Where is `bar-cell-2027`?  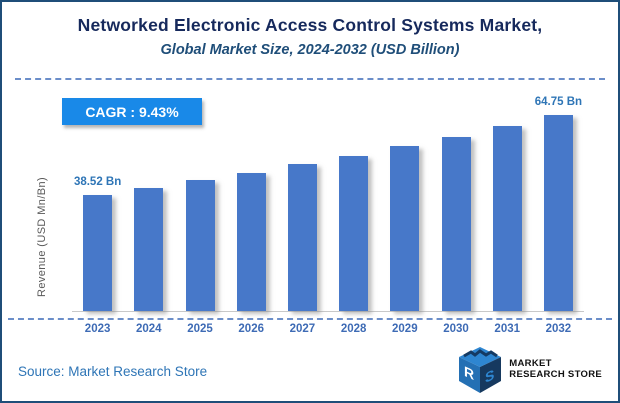 bar-cell-2027 is located at coordinates (302, 211).